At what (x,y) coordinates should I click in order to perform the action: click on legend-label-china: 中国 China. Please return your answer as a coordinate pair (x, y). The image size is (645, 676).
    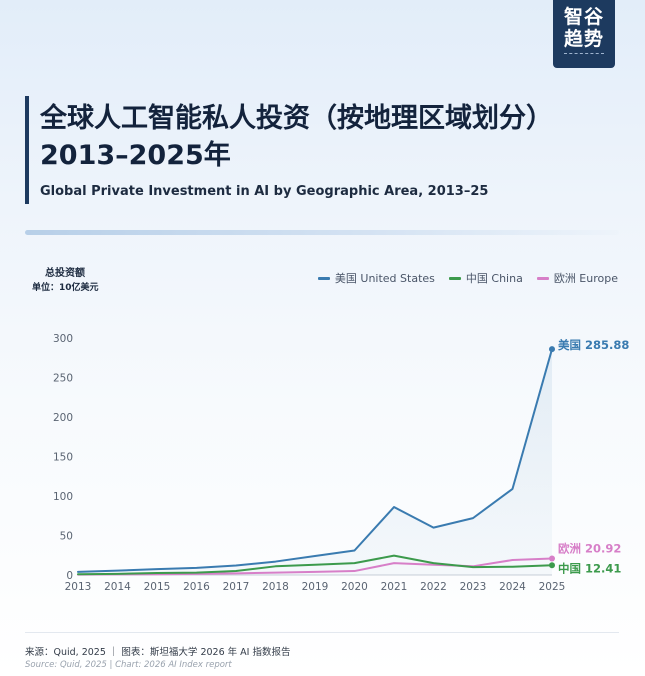
    Looking at the image, I should click on (494, 278).